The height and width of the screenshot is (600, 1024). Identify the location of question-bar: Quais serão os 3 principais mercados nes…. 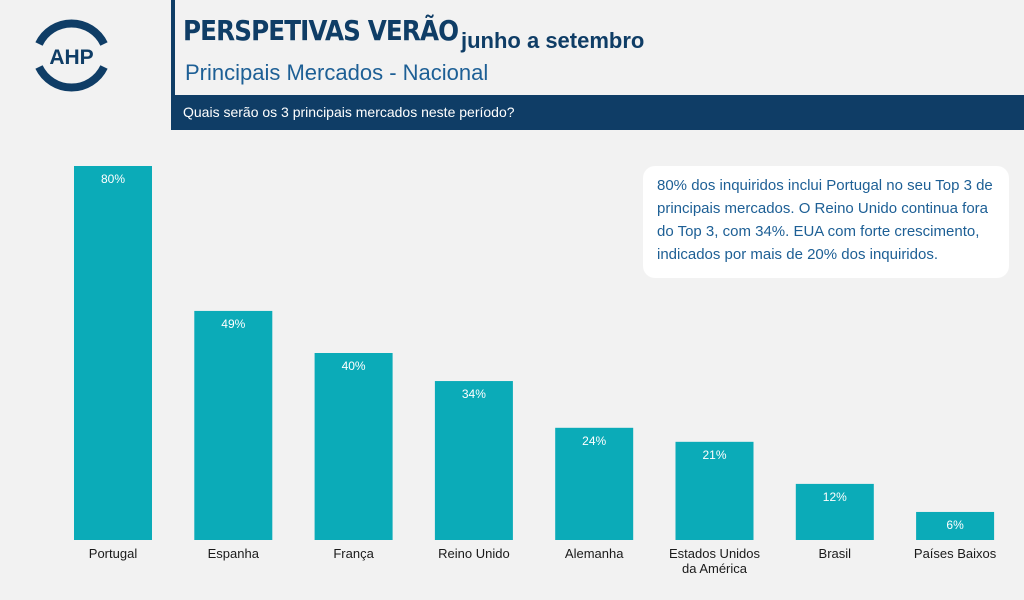
(597, 112).